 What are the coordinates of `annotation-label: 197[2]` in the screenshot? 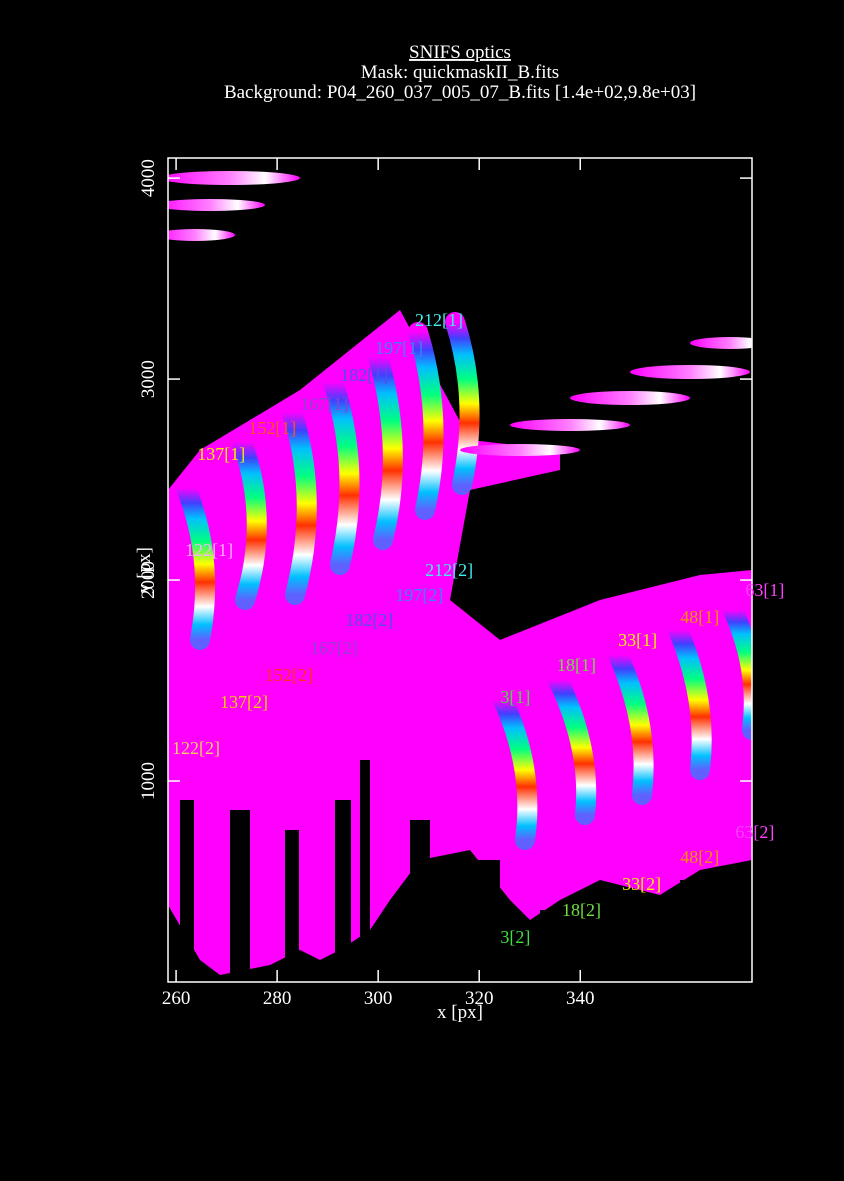 It's located at (419, 595).